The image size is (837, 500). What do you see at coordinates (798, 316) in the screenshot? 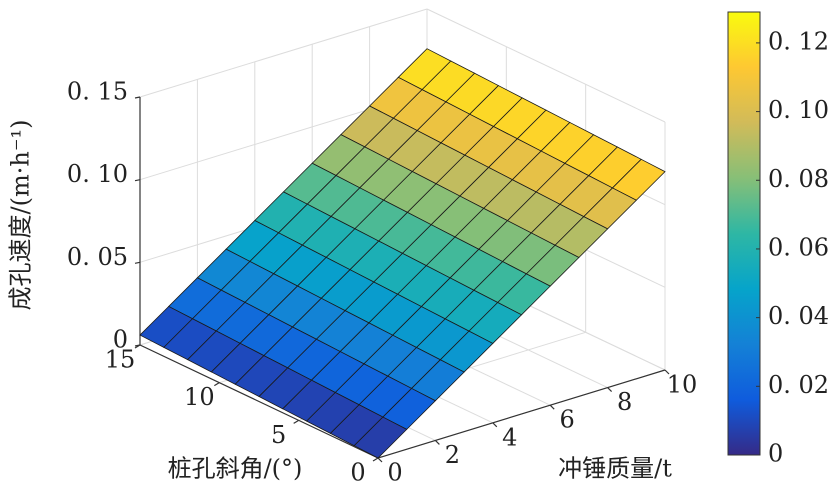
I see `colorbar-tick-label: 0. 04` at bounding box center [798, 316].